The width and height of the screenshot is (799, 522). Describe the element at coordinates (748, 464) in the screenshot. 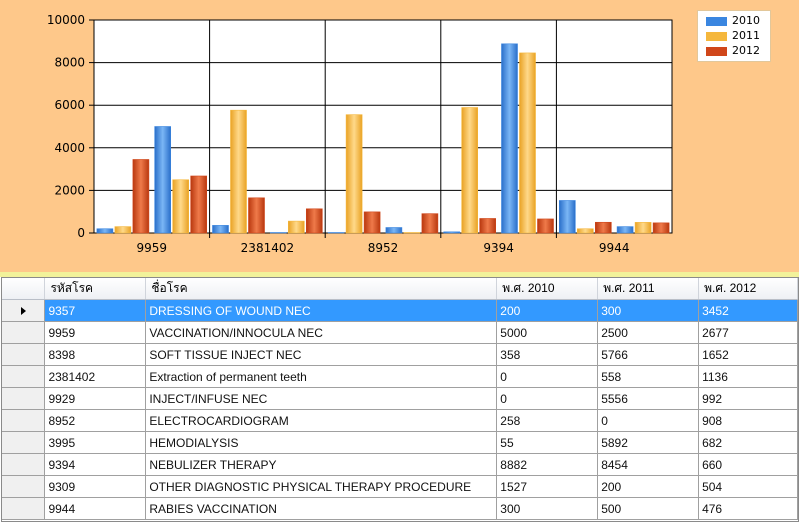

I see `cell-2012: 660` at that location.